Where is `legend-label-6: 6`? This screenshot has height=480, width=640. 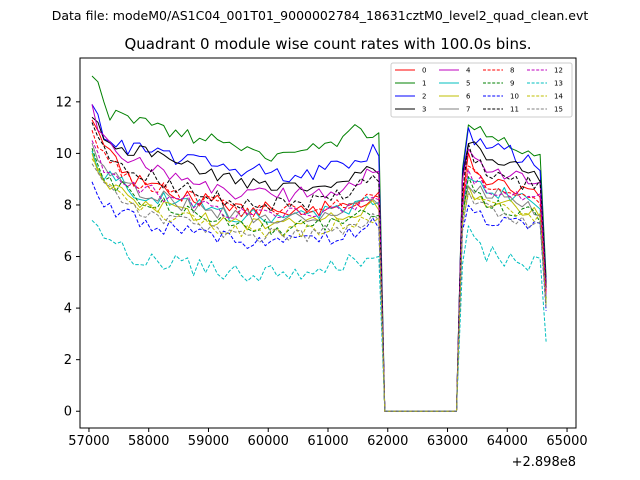 legend-label-6: 6 is located at coordinates (468, 97).